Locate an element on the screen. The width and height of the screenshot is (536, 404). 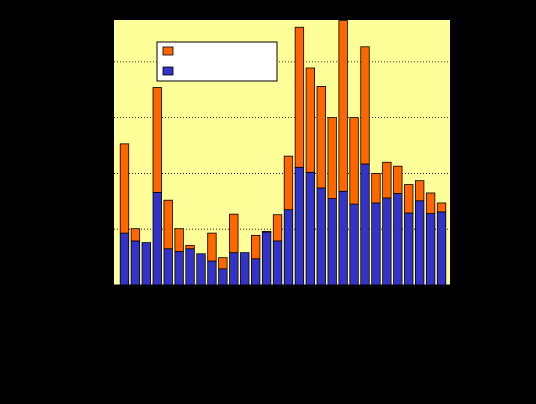
legend-box is located at coordinates (217, 61).